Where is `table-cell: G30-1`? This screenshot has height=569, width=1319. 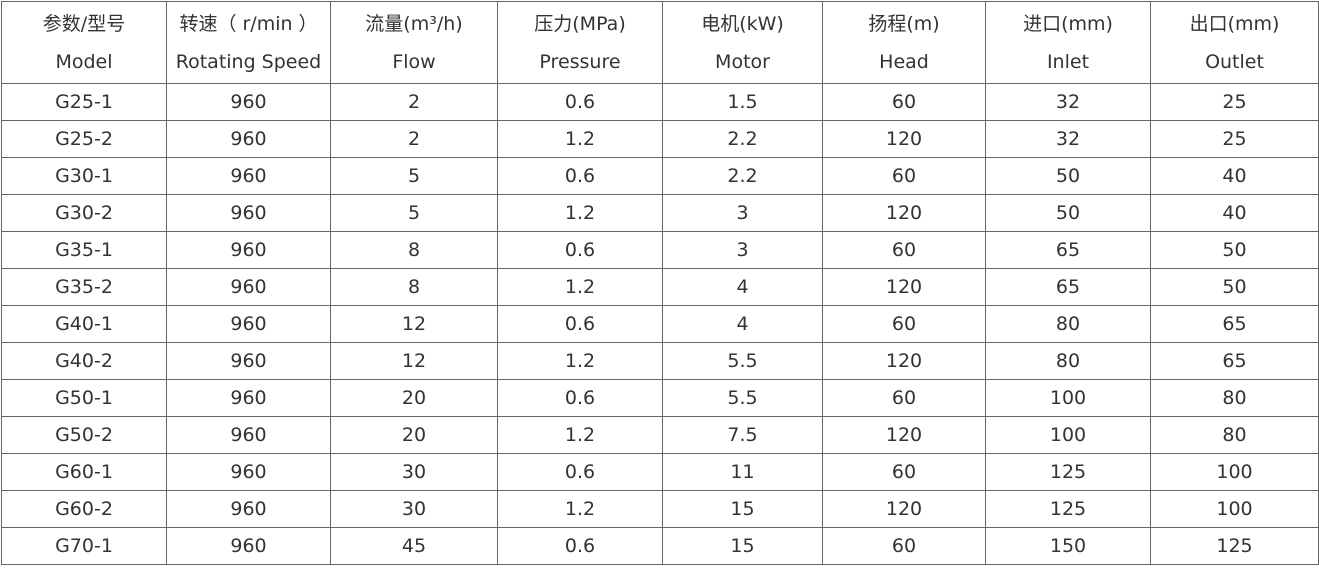
table-cell: G30-1 is located at coordinates (84, 176).